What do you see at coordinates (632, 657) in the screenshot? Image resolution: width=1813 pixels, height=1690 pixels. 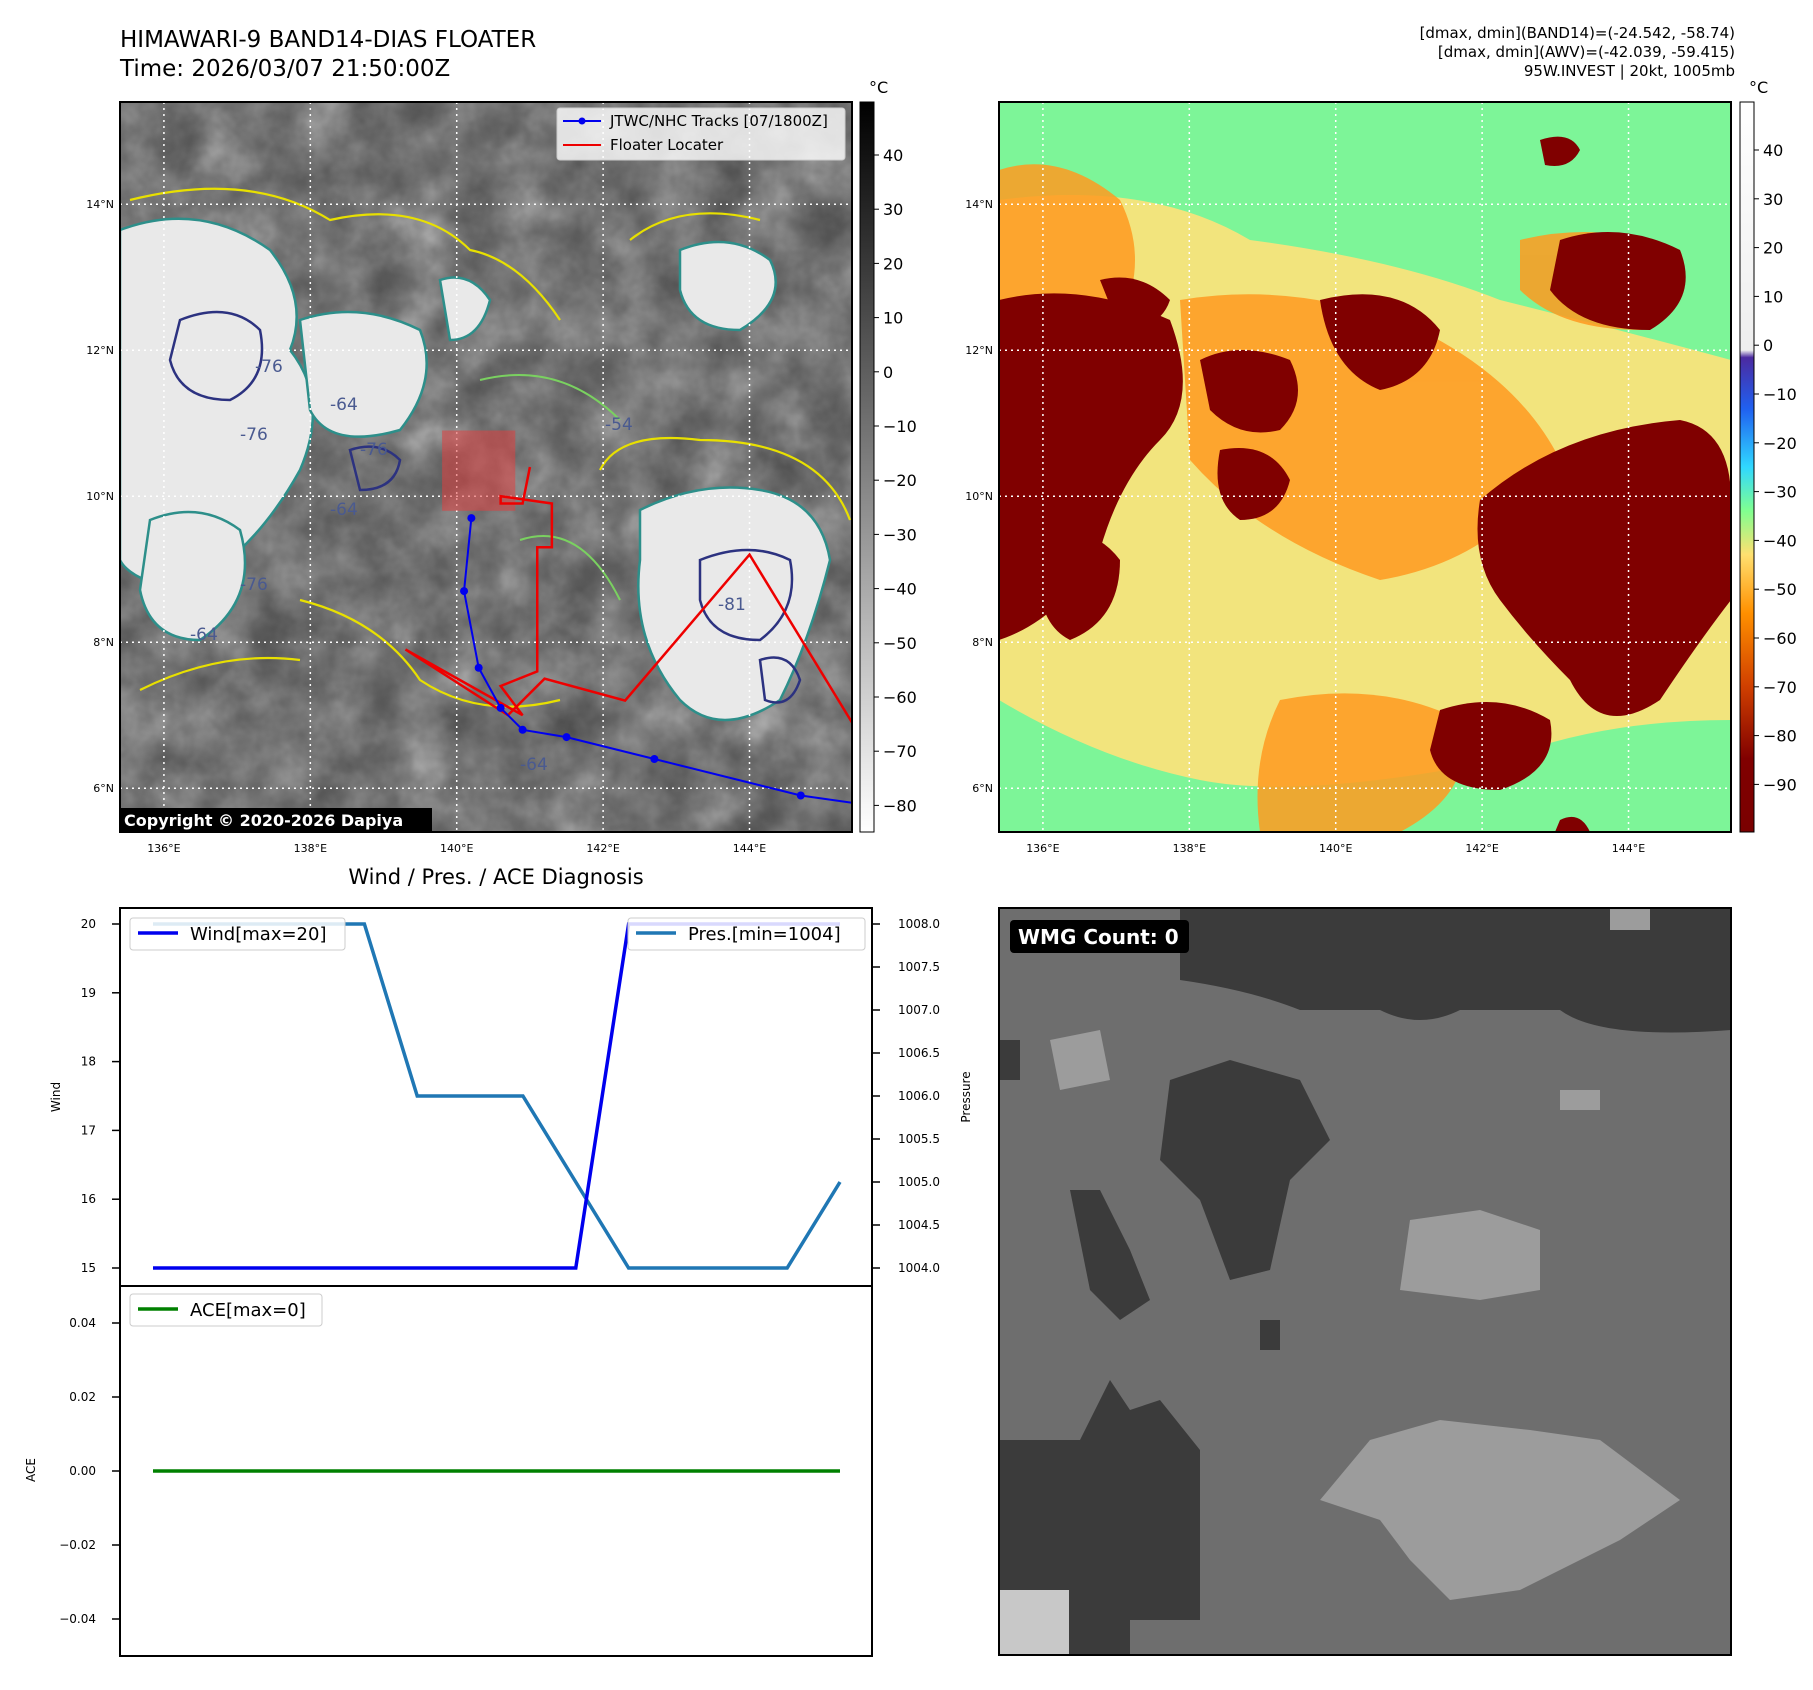 I see `jtwc-track-points` at bounding box center [632, 657].